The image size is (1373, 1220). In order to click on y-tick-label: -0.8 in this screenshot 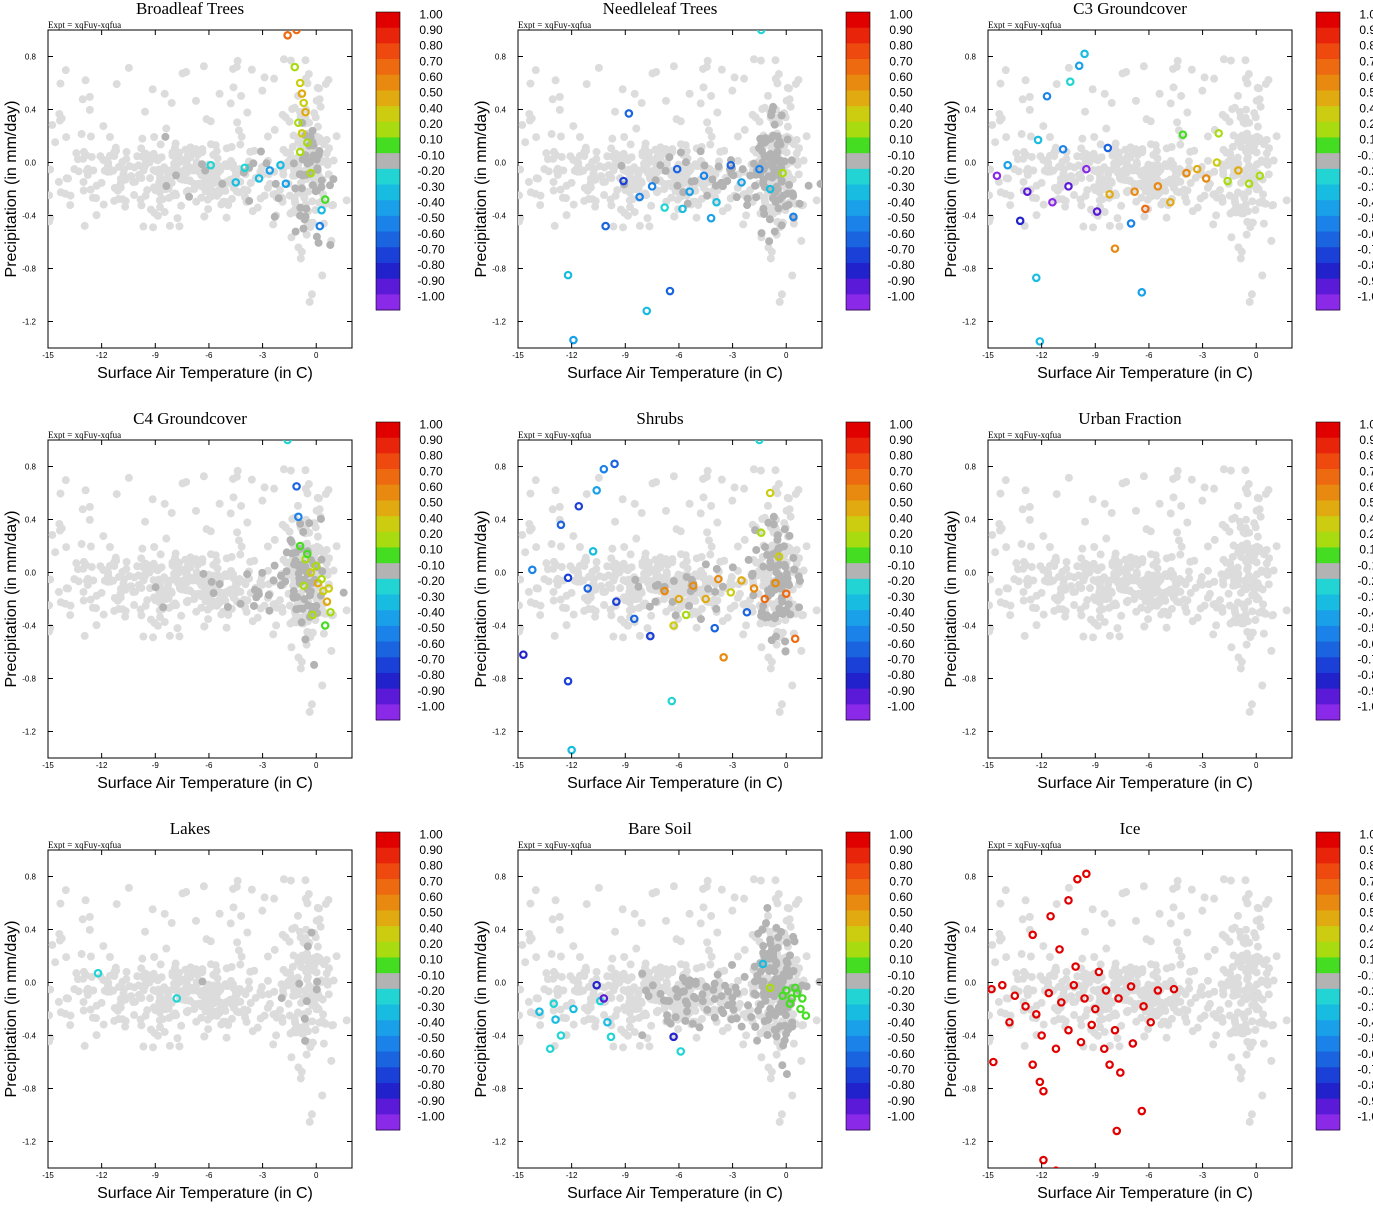, I will do `click(969, 269)`.